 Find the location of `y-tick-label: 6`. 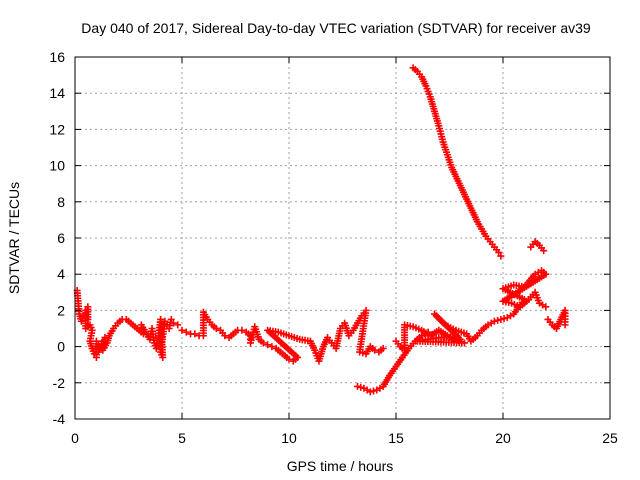

y-tick-label: 6 is located at coordinates (61, 238).